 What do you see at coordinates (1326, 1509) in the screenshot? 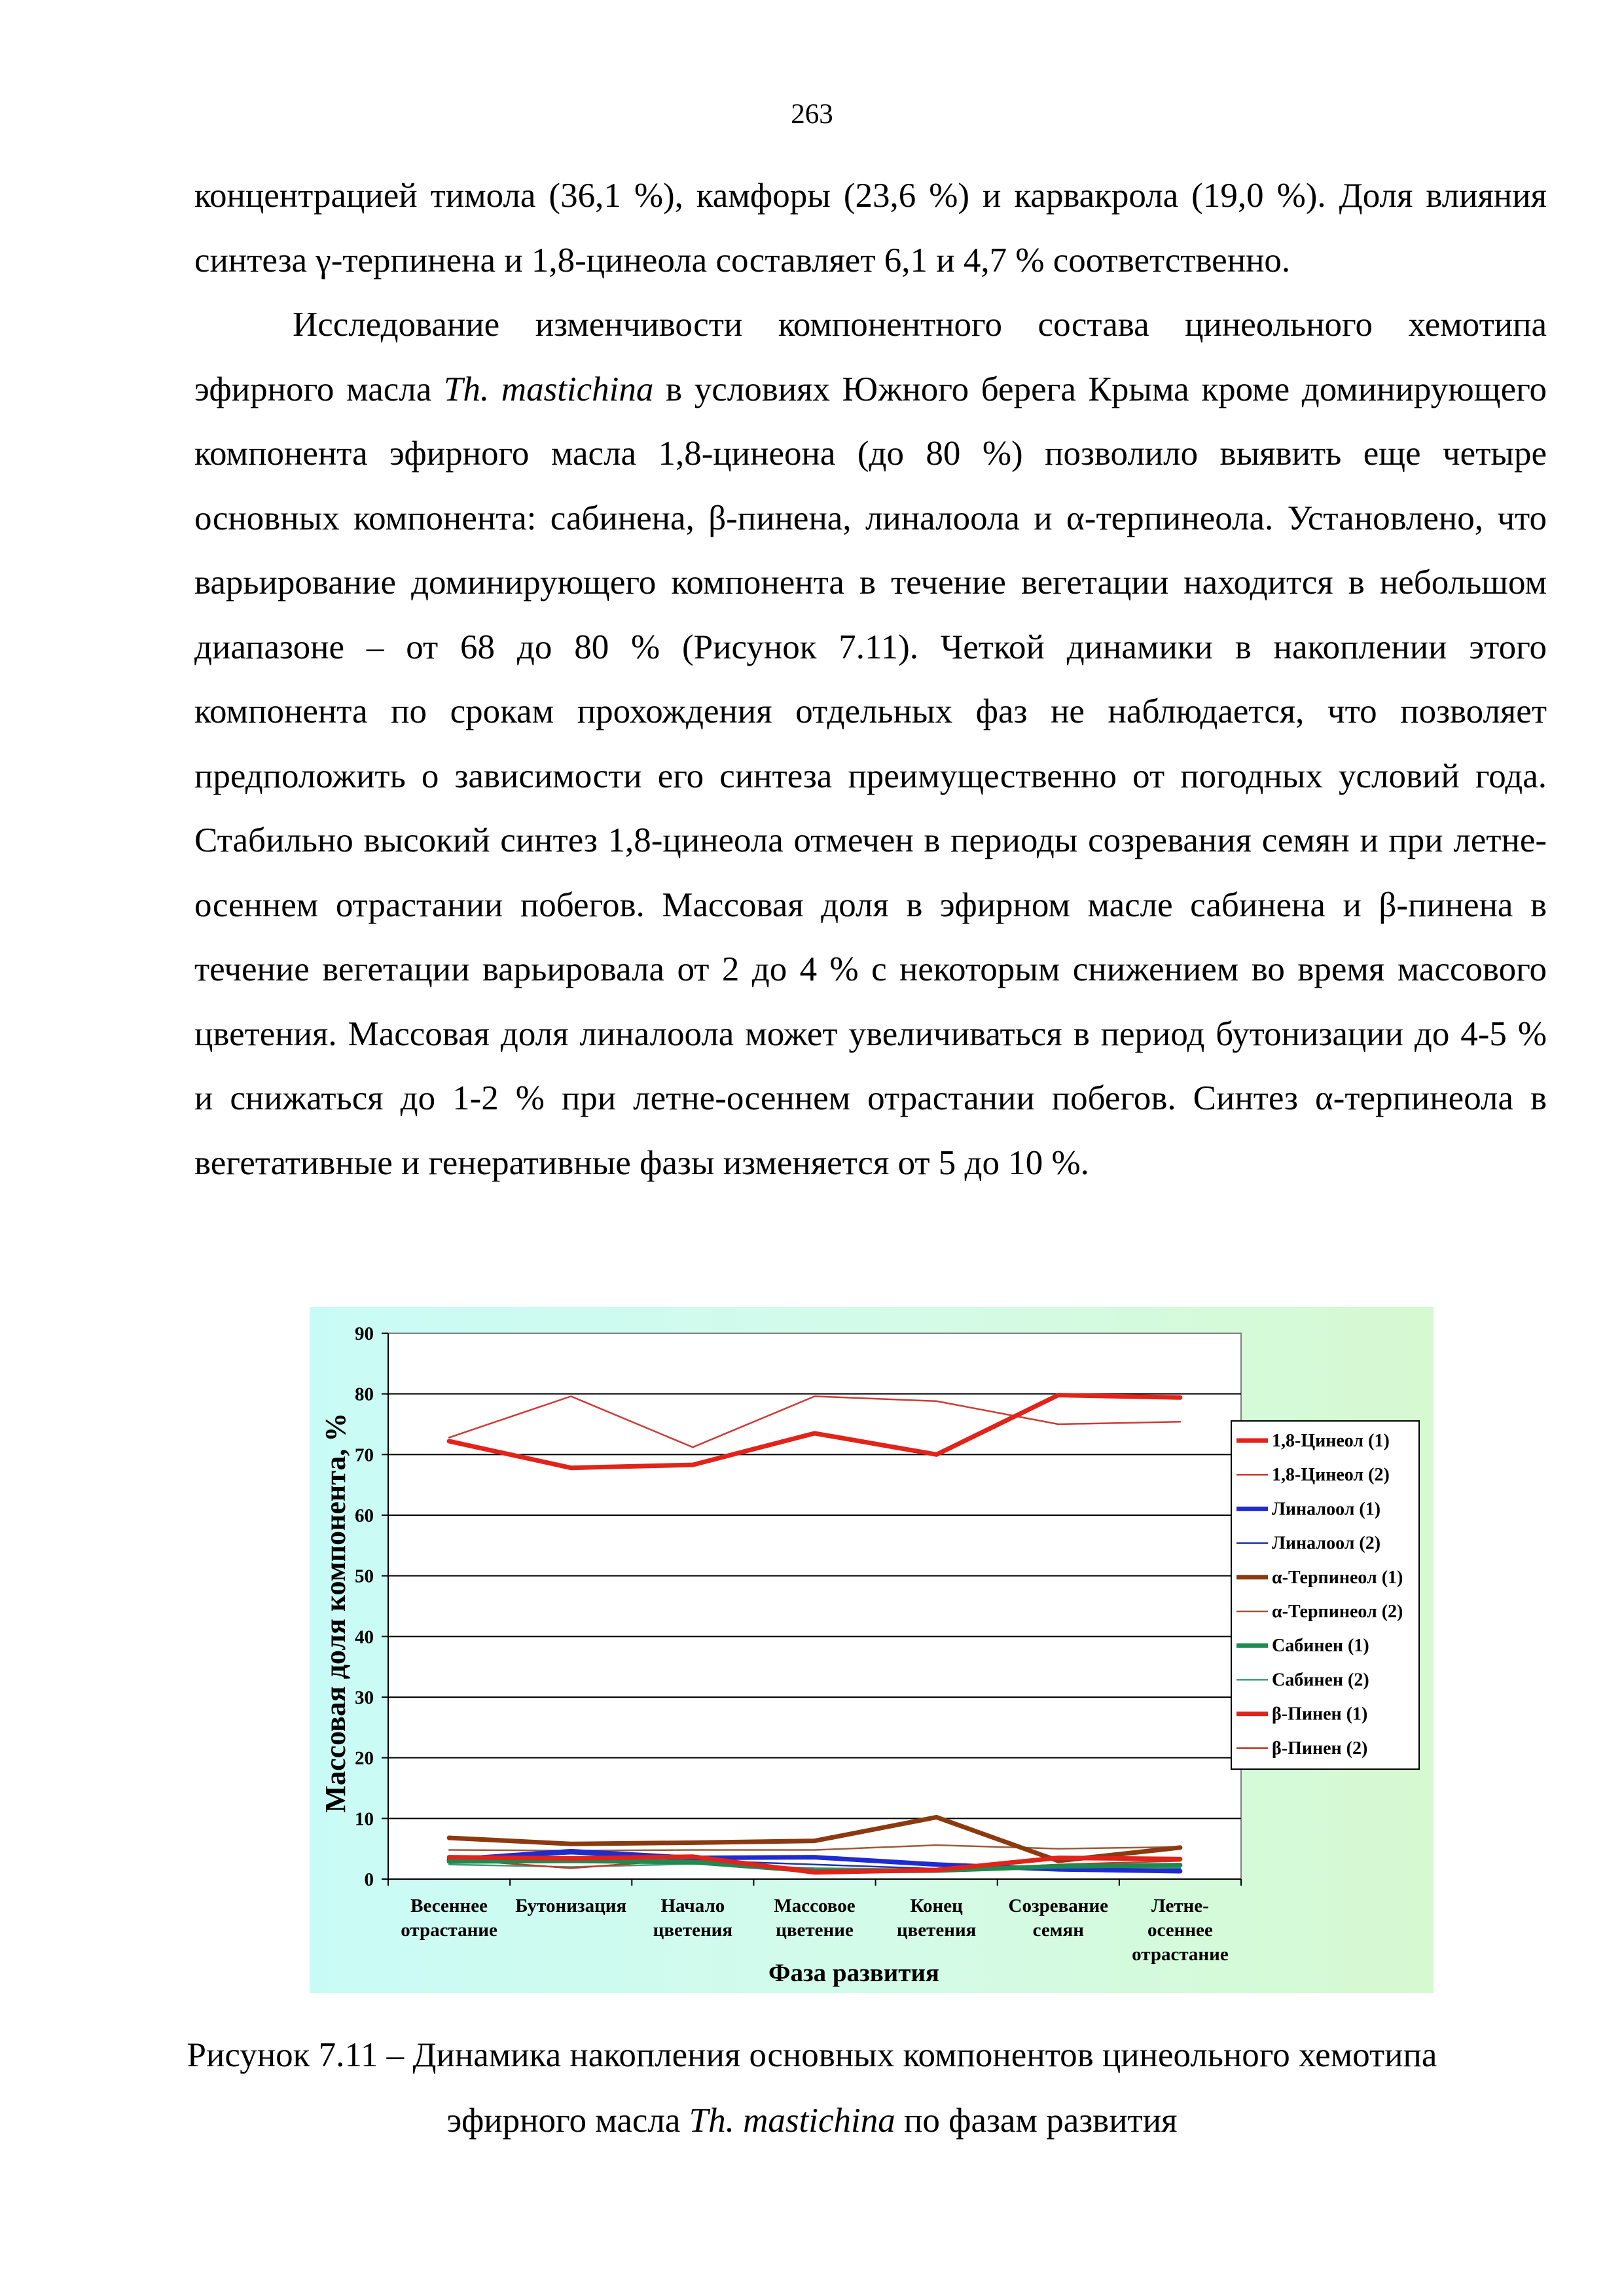
I see `legend-label: Линалоол (1)` at bounding box center [1326, 1509].